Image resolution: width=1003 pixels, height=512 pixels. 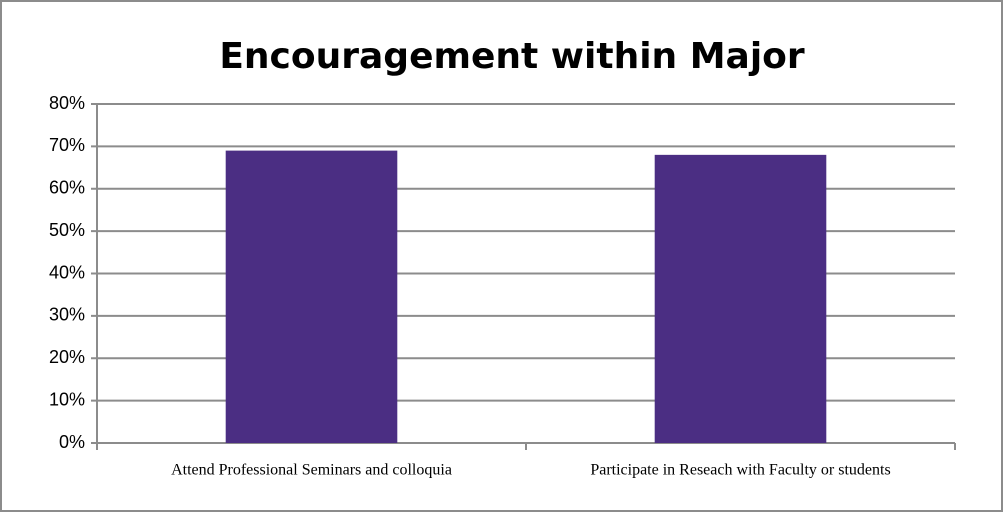 I want to click on y-tick-label: 10%, so click(x=67, y=399).